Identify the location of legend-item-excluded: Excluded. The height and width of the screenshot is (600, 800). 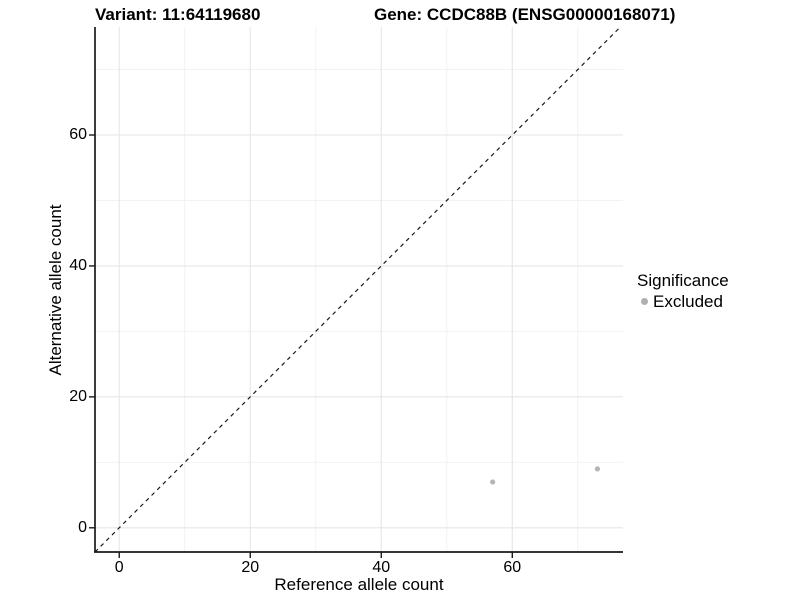
(685, 301).